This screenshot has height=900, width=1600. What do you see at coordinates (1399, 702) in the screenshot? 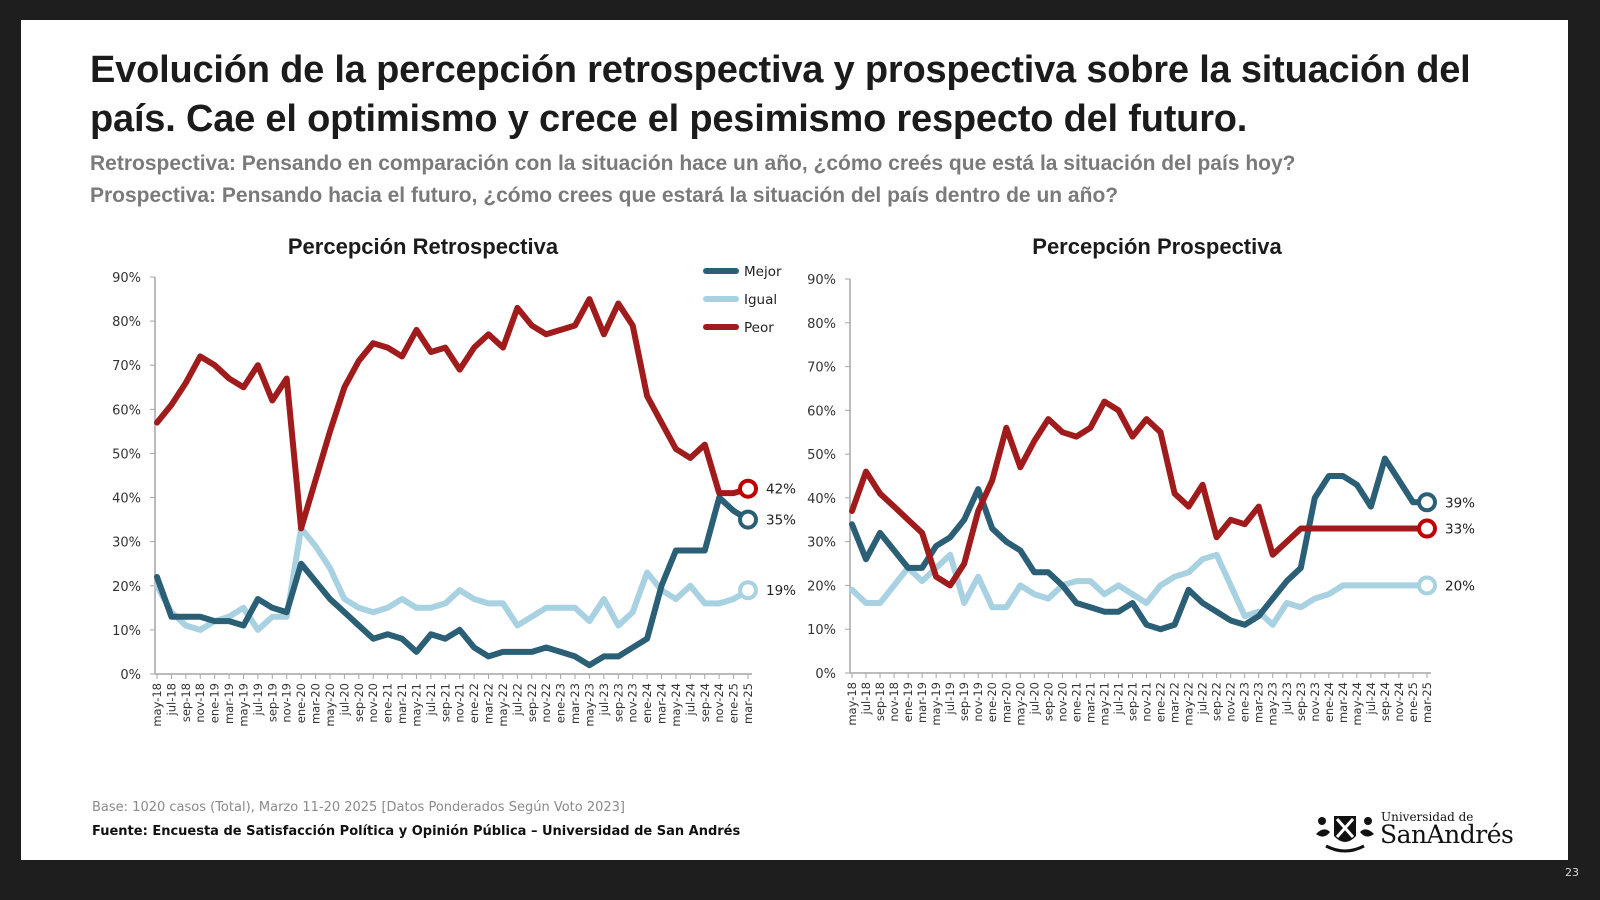
I see `x-tick-label: nov-24` at bounding box center [1399, 702].